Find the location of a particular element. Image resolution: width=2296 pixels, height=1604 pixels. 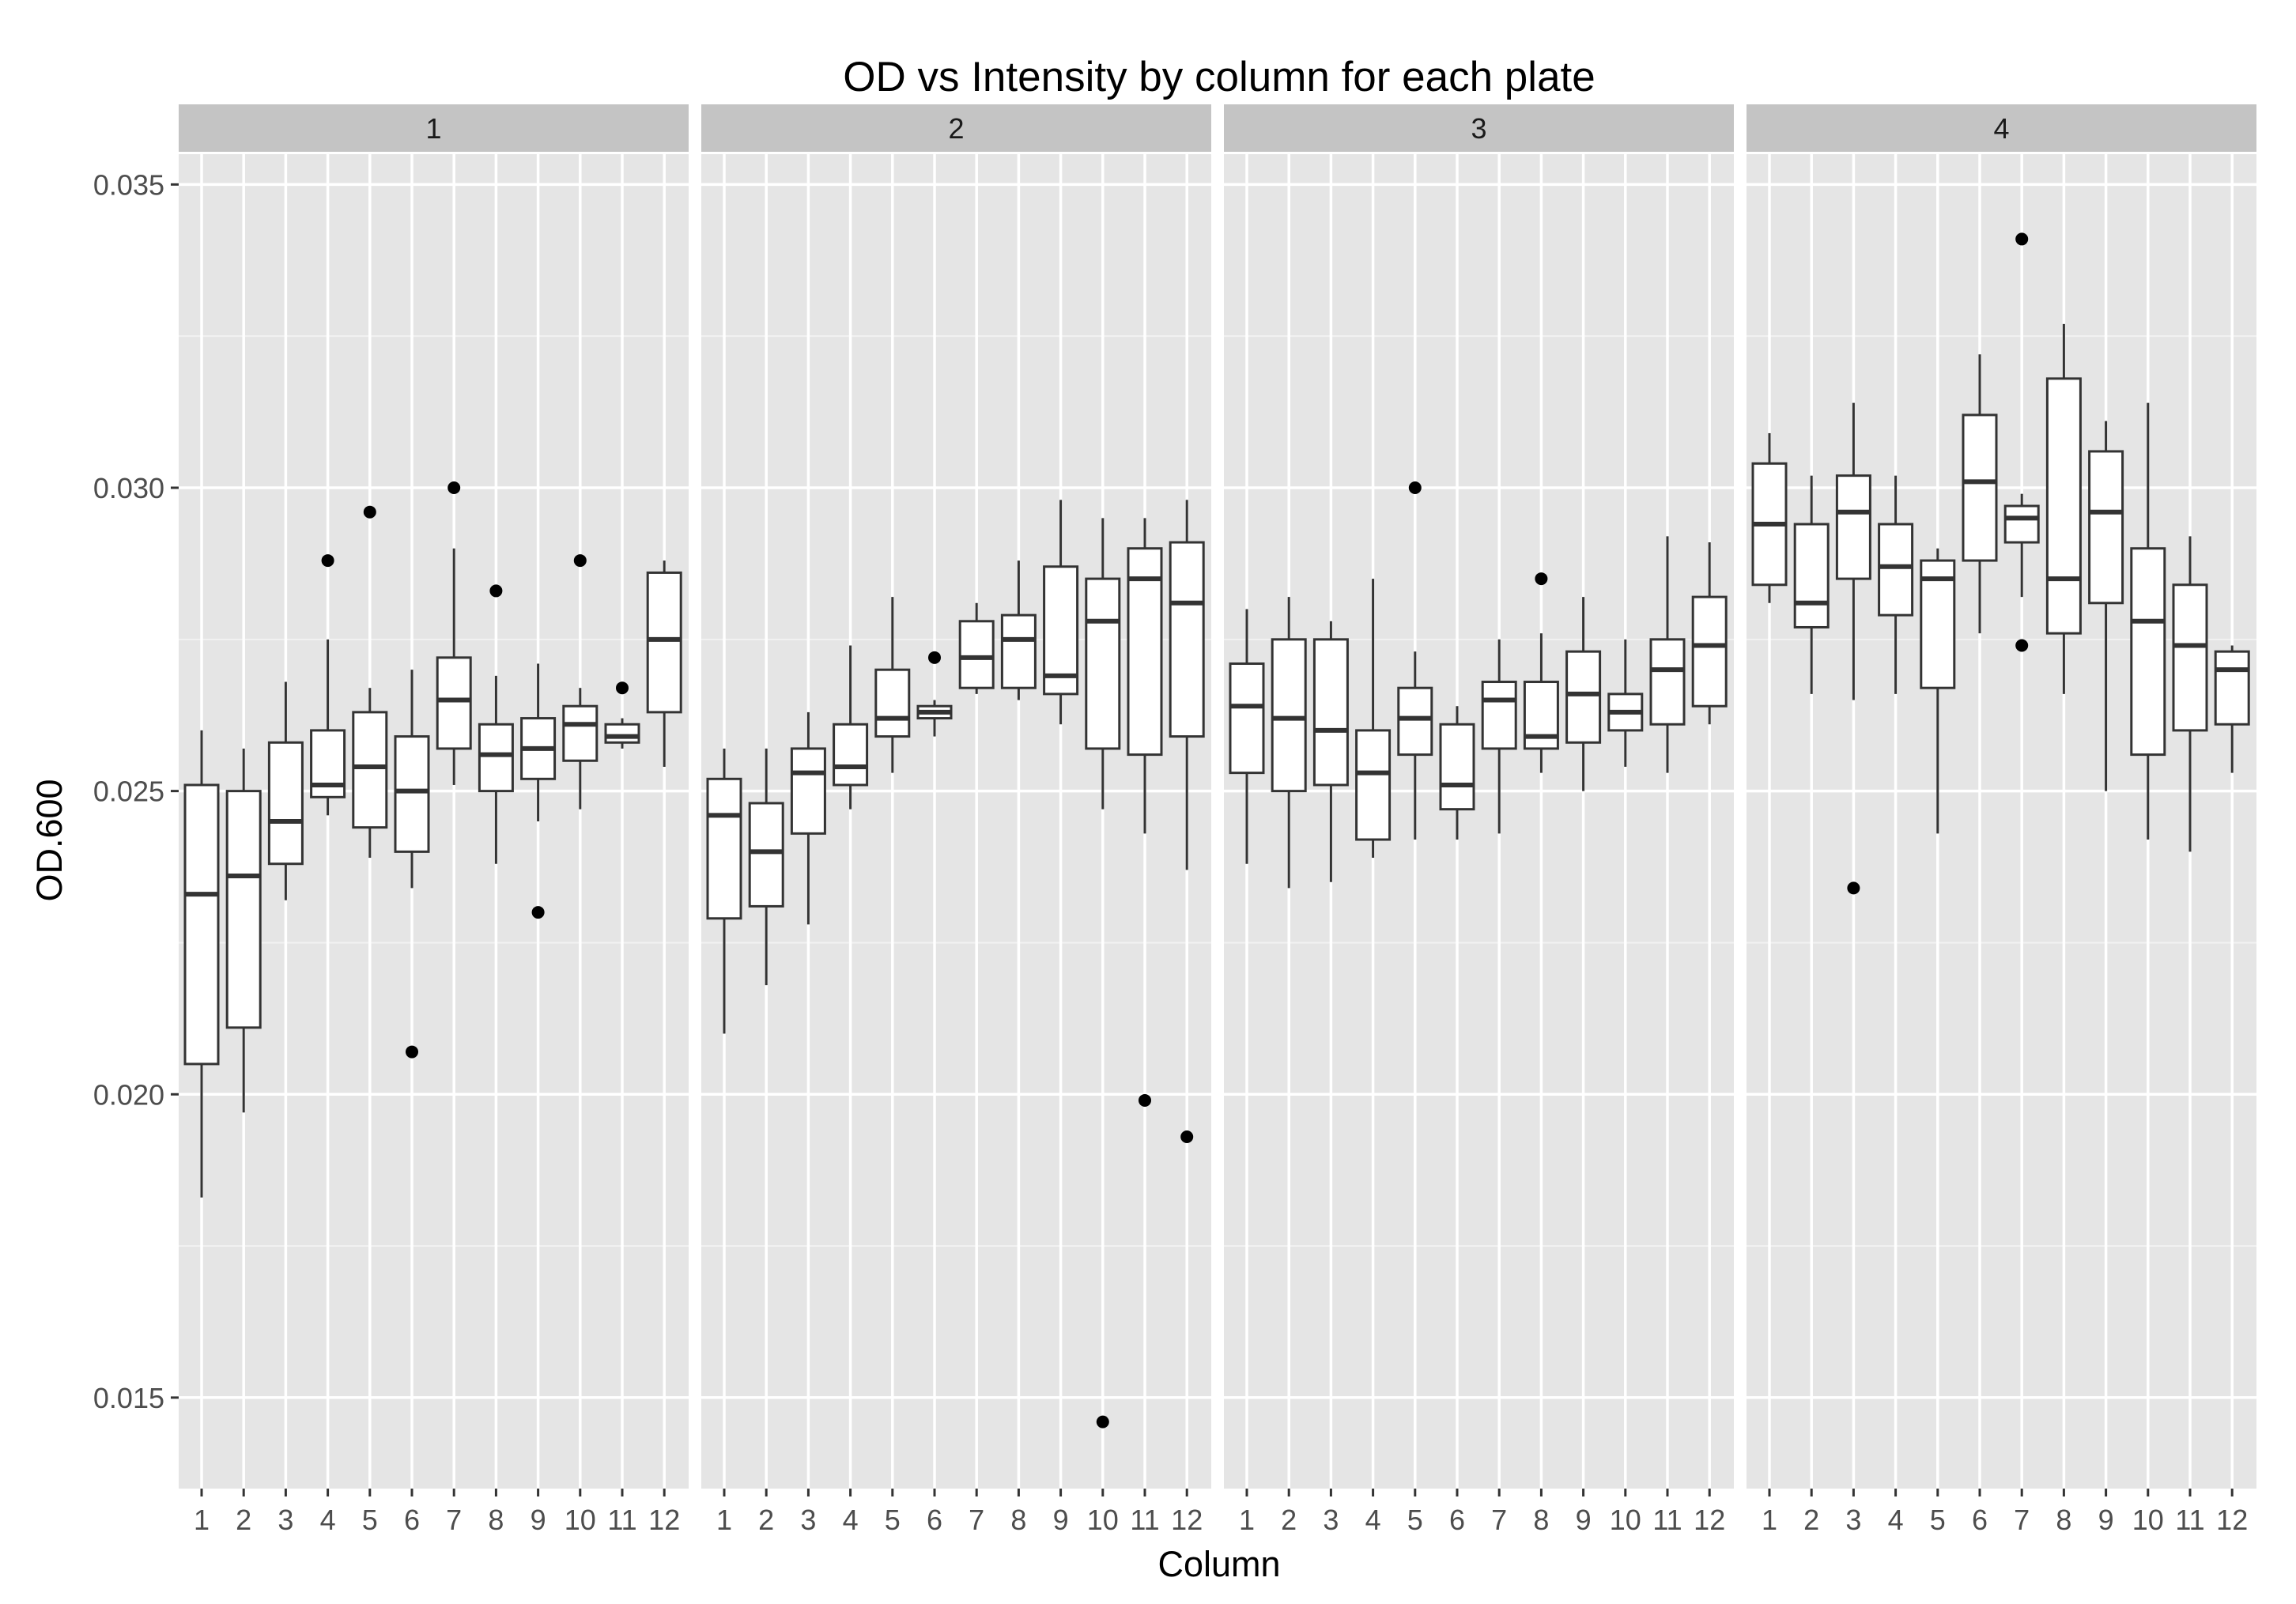

facet-strip is located at coordinates (956, 128).